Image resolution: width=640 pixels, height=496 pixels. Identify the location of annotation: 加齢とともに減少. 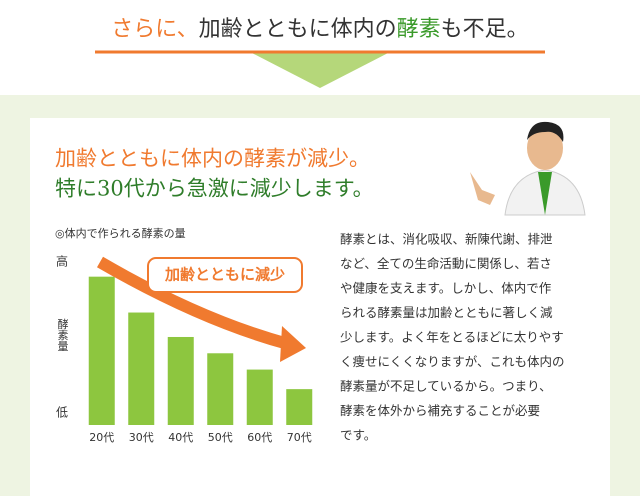
(224, 275).